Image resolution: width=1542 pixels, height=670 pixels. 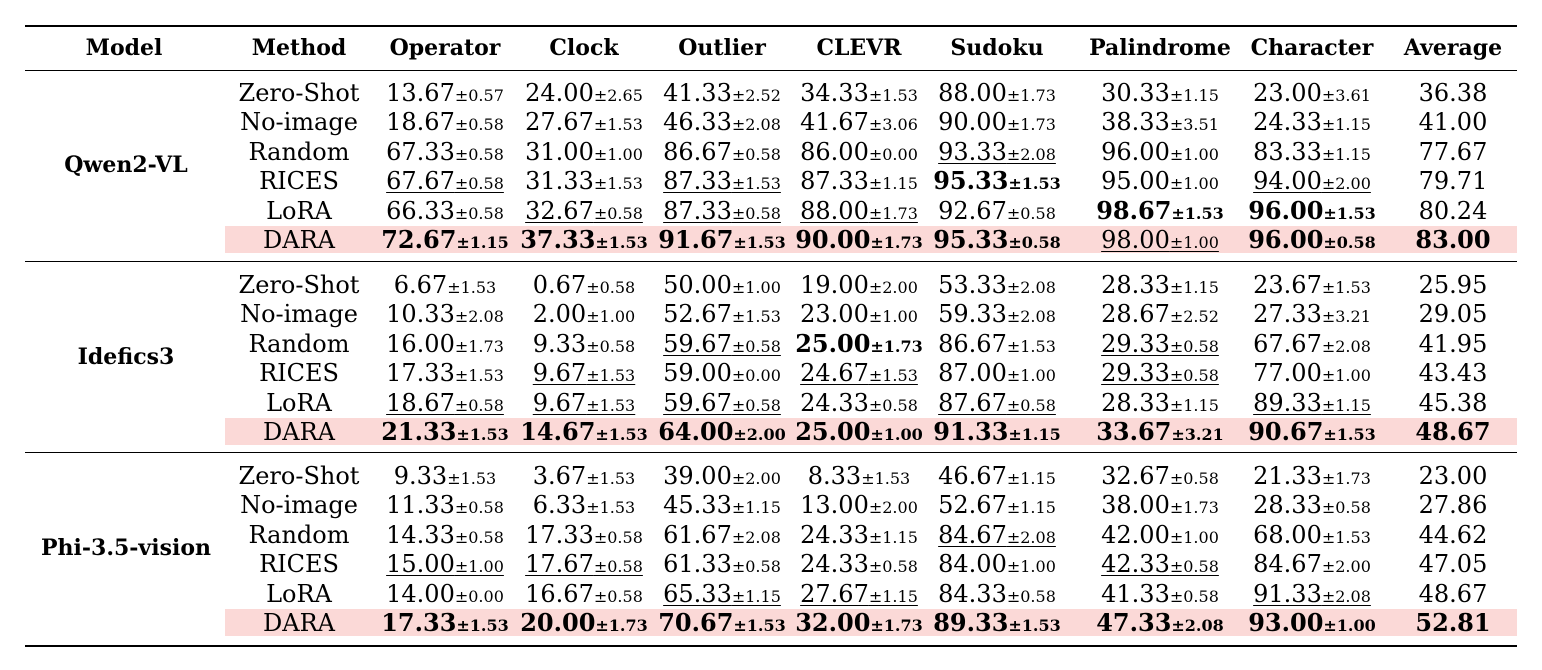 I want to click on average-value: 25.95, so click(x=1453, y=285).